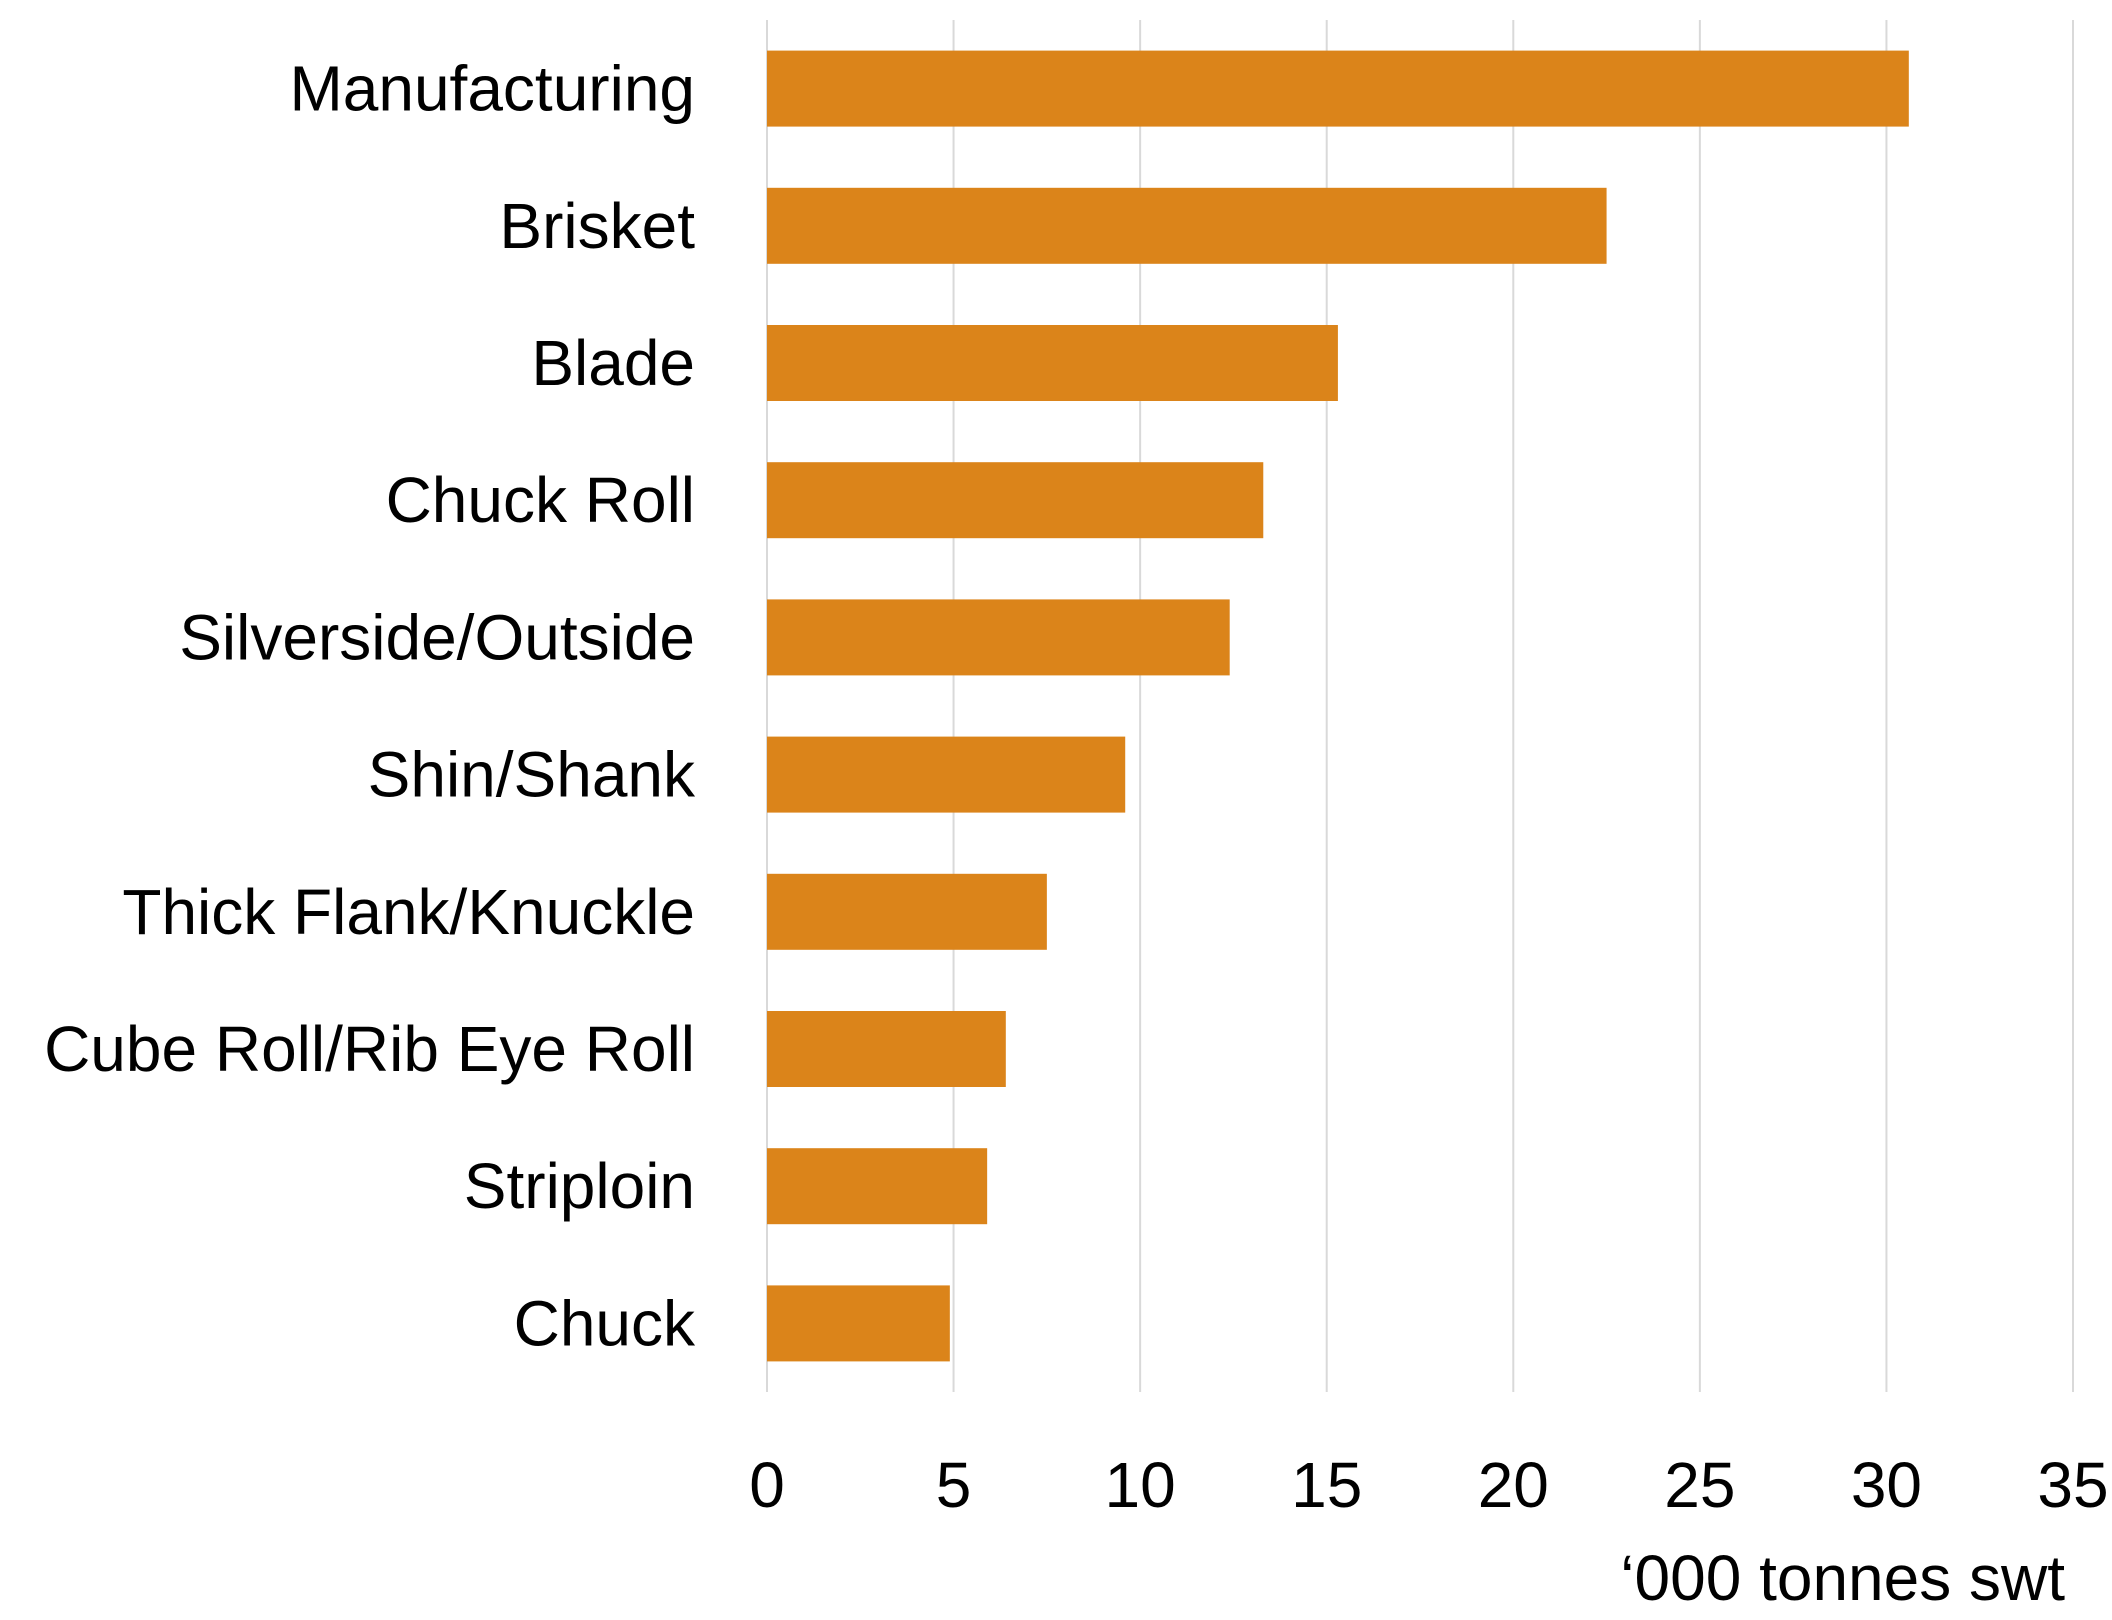  What do you see at coordinates (408, 912) in the screenshot?
I see `category-label: Thick Flank/Knuckle` at bounding box center [408, 912].